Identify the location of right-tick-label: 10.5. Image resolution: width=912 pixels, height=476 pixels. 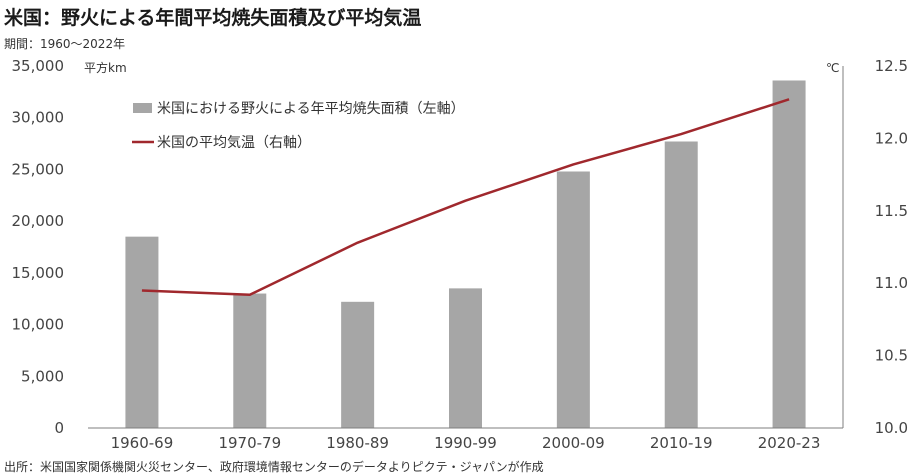
(891, 356).